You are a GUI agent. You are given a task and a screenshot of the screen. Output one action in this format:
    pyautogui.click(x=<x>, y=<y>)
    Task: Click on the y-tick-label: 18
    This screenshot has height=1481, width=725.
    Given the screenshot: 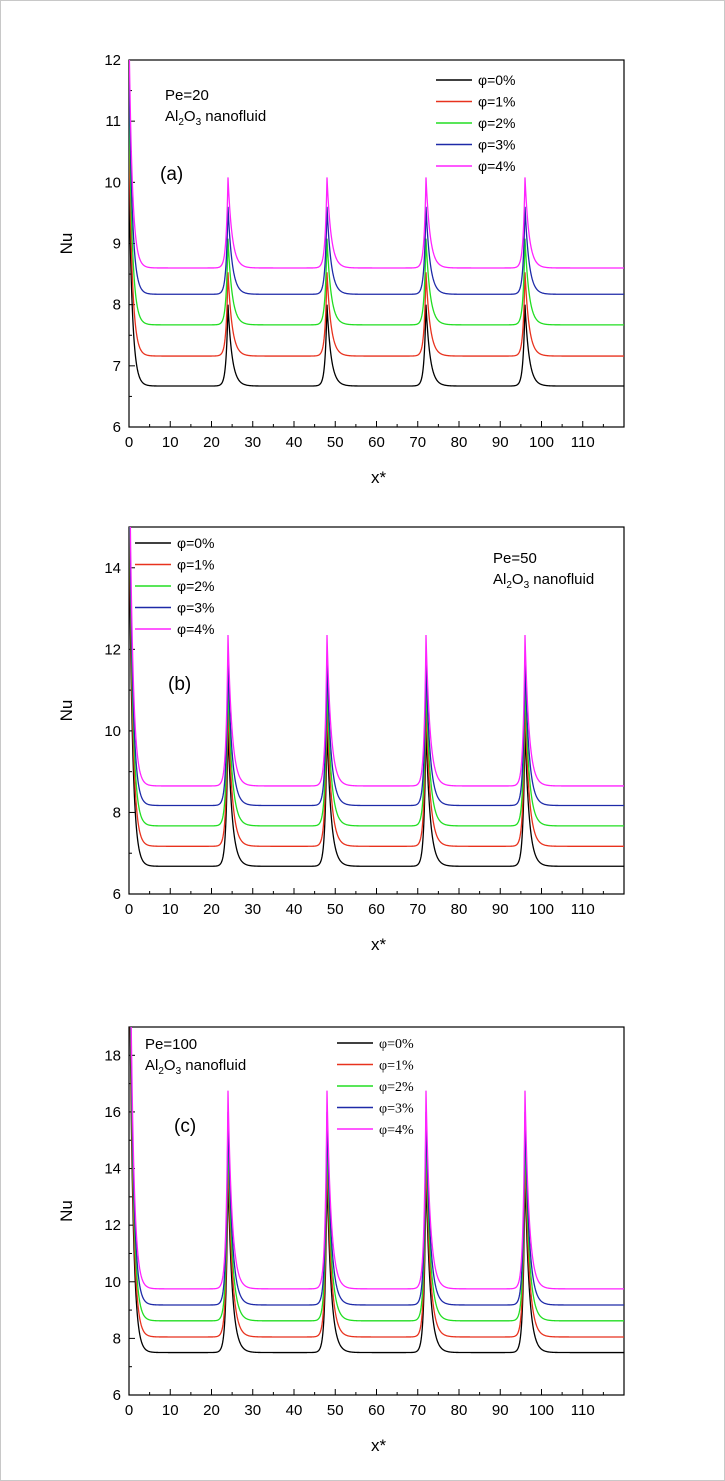 What is the action you would take?
    pyautogui.click(x=112, y=1055)
    